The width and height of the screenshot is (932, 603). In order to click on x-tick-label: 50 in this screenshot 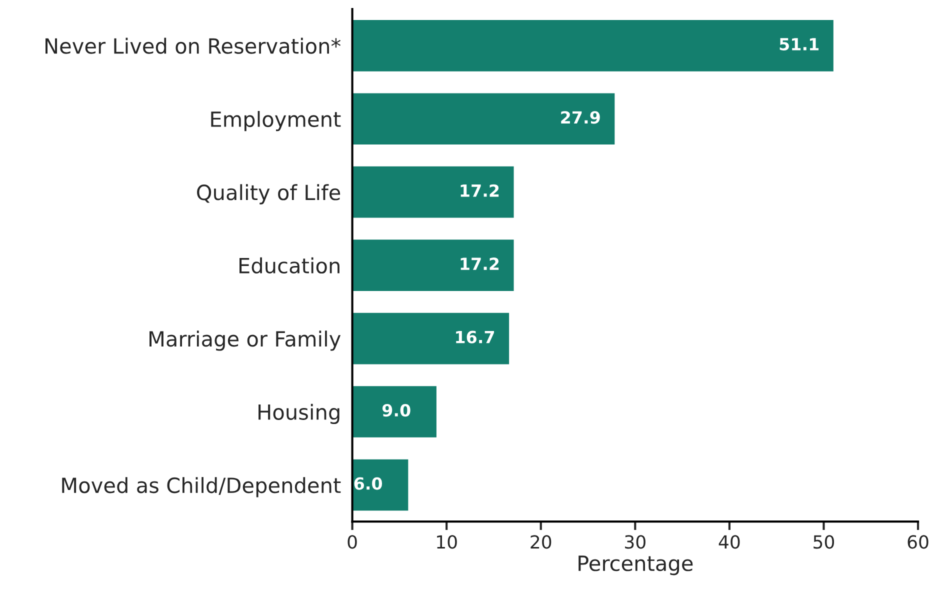, I will do `click(824, 542)`.